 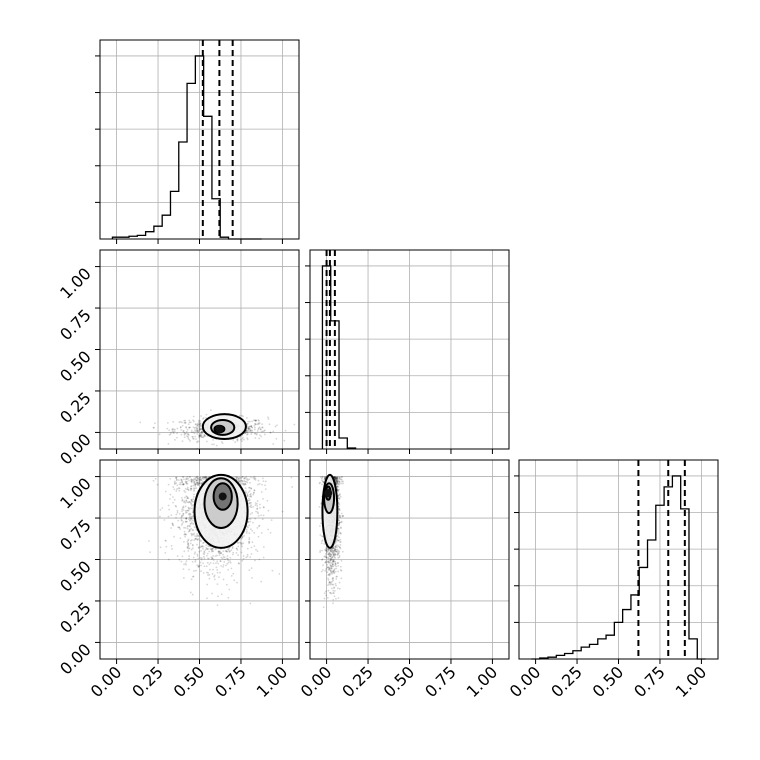 What do you see at coordinates (440, 681) in the screenshot?
I see `x-tick-label: 0.75` at bounding box center [440, 681].